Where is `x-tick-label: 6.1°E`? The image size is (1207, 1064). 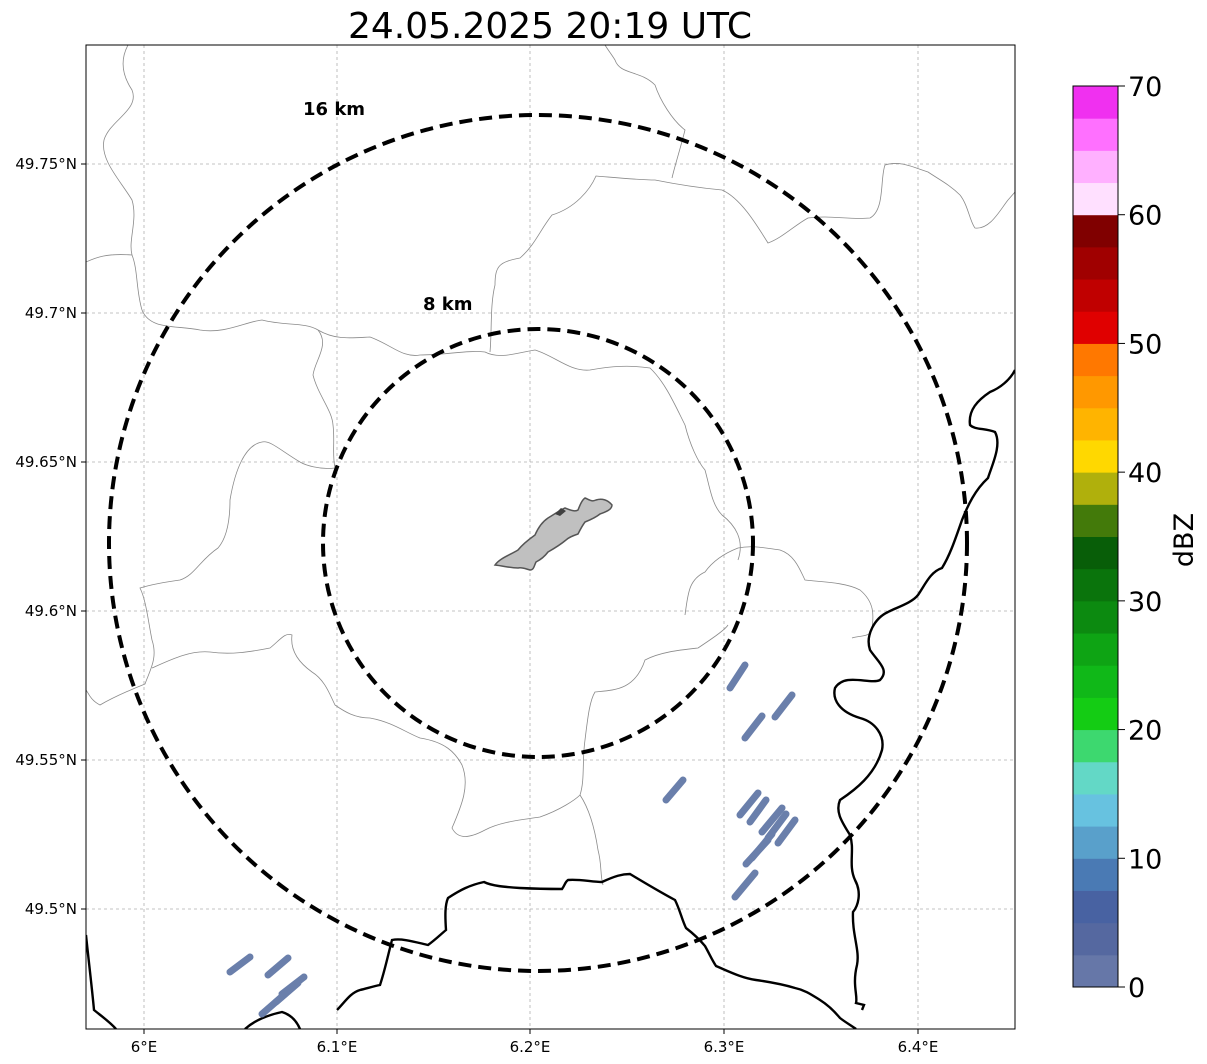 x-tick-label: 6.1°E is located at coordinates (337, 1047).